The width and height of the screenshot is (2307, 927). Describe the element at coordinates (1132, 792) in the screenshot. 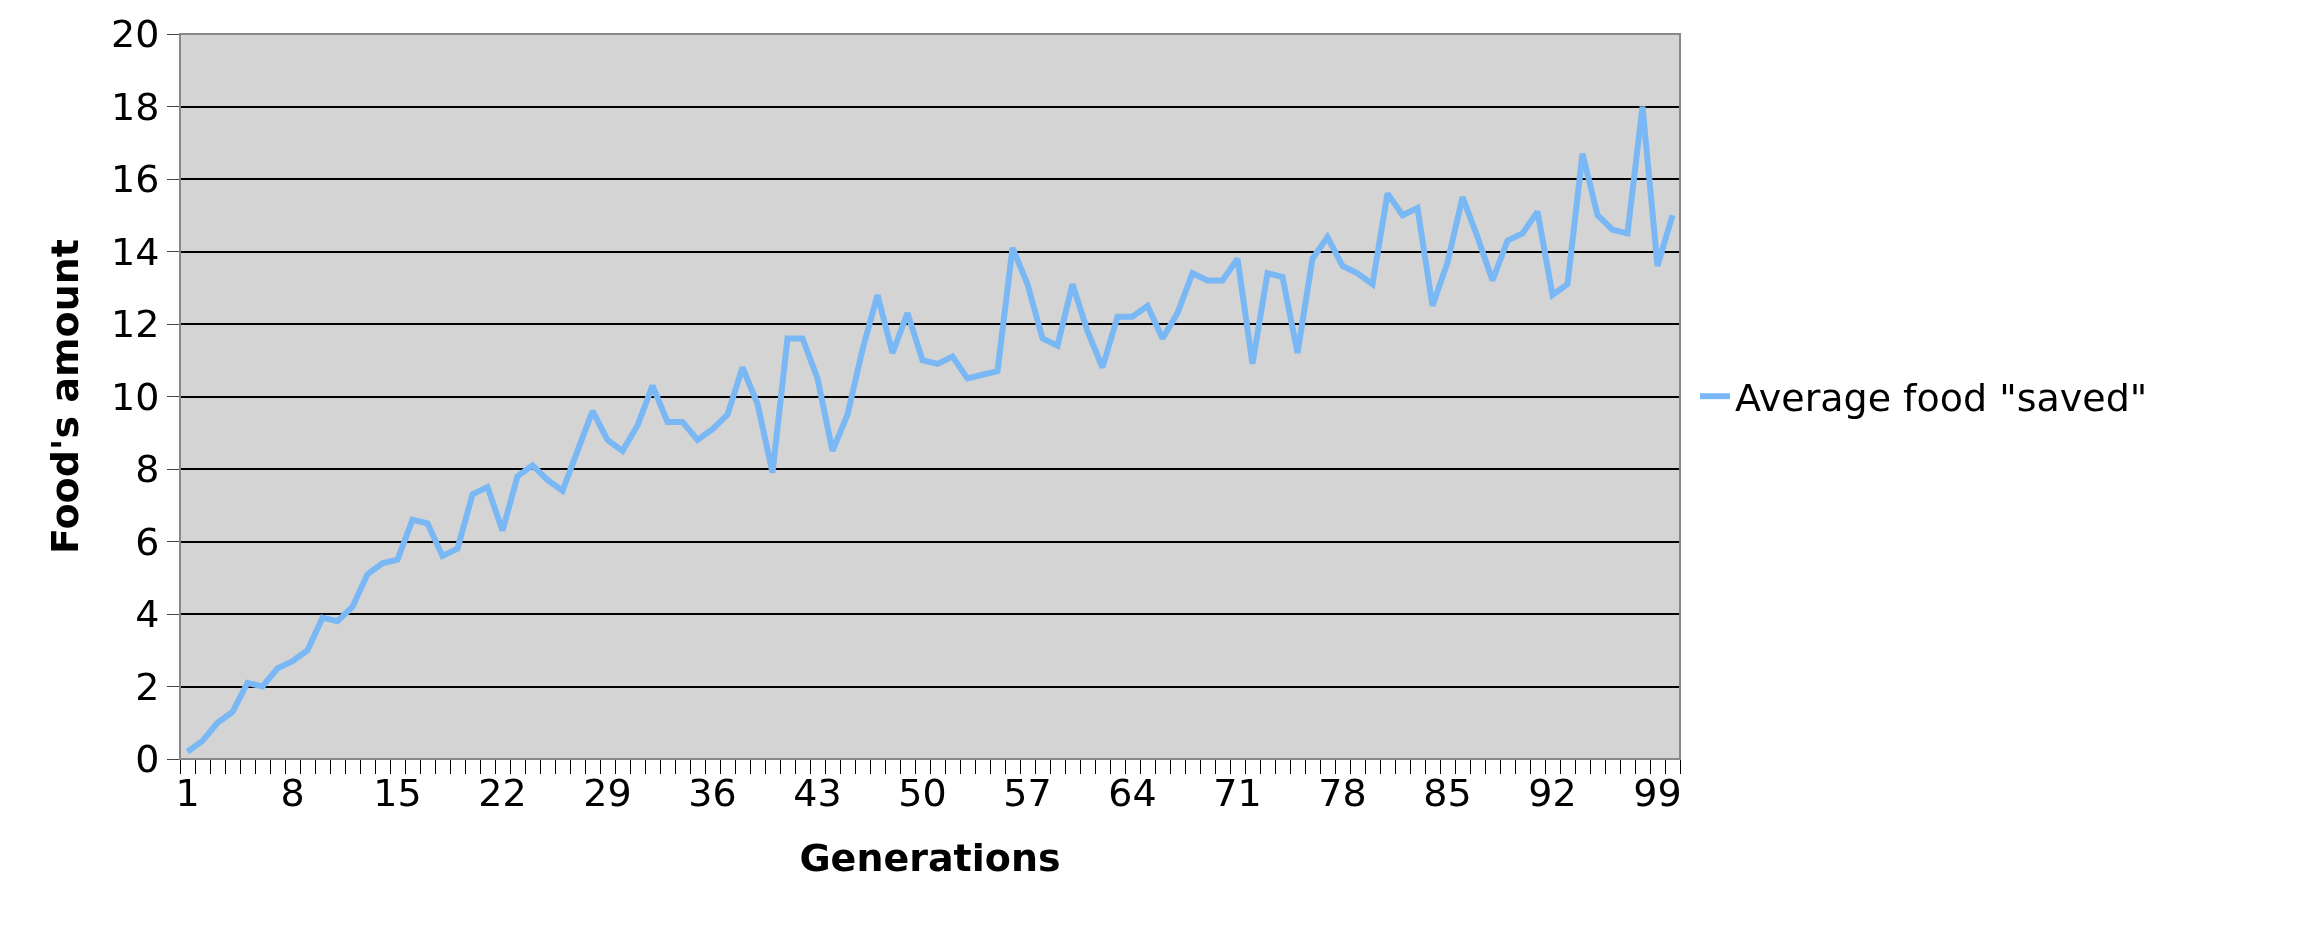

I see `x-tick-label: 64` at that location.